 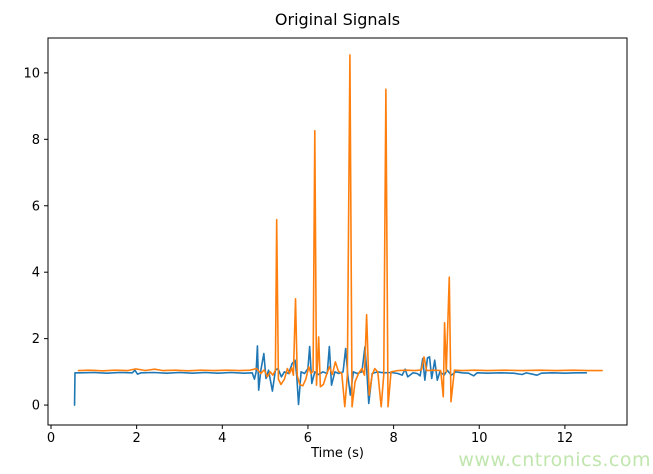 I want to click on y-tick-label: 6, so click(x=36, y=206).